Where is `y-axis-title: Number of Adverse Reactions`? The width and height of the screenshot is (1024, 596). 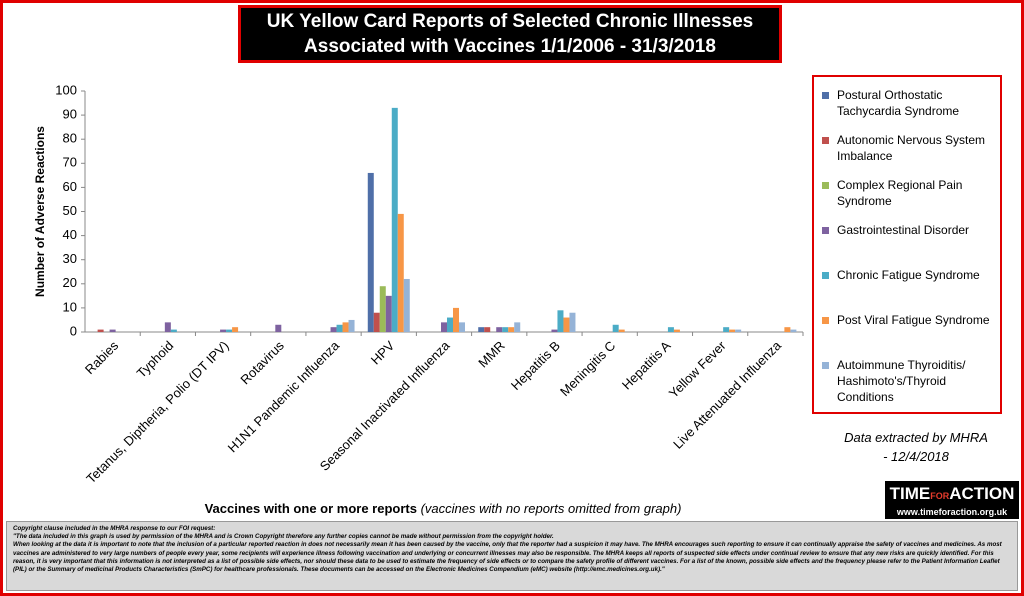 y-axis-title: Number of Adverse Reactions is located at coordinates (40, 211).